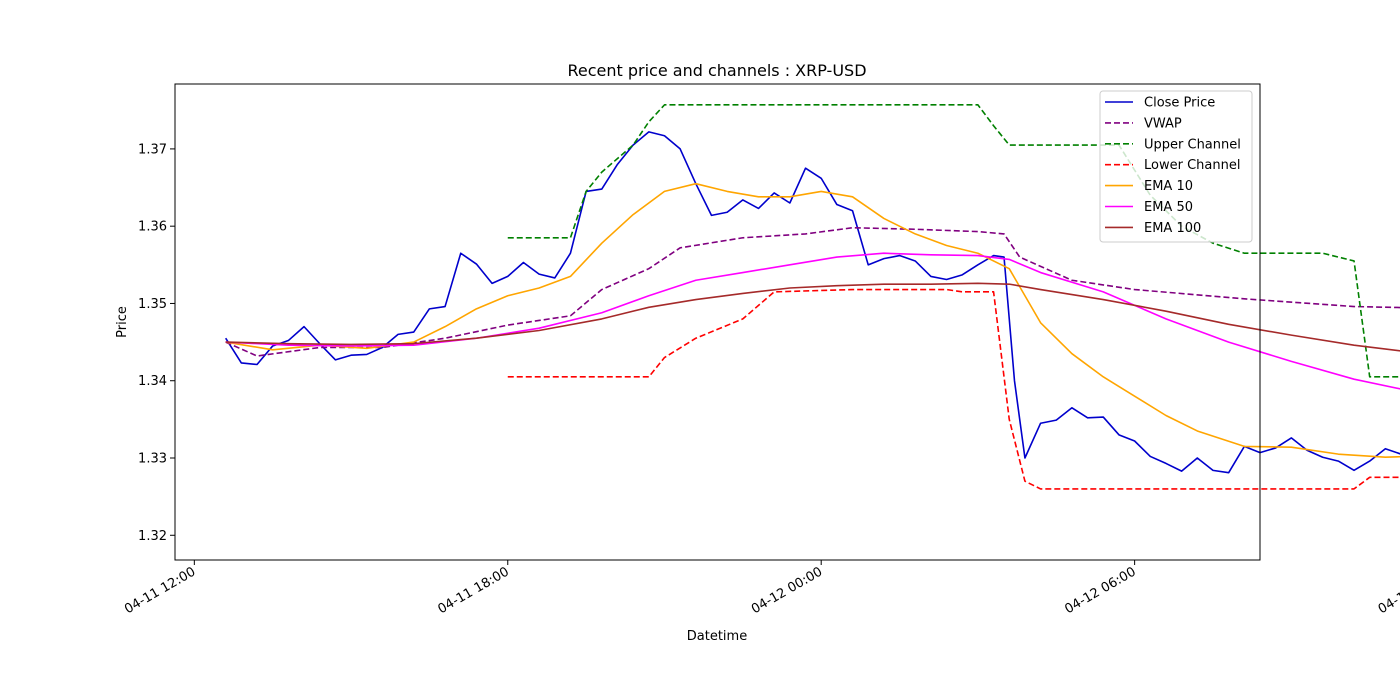 The height and width of the screenshot is (700, 1400). I want to click on y-tick-label: 1.34, so click(152, 381).